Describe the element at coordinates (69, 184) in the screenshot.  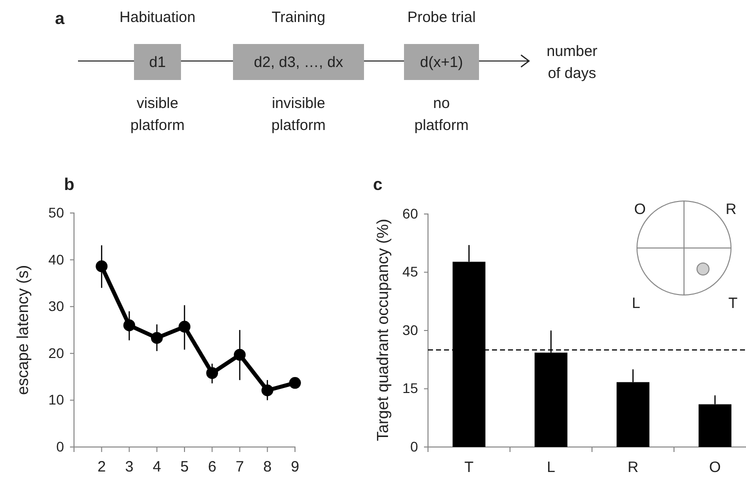
I see `chart-title: b` at that location.